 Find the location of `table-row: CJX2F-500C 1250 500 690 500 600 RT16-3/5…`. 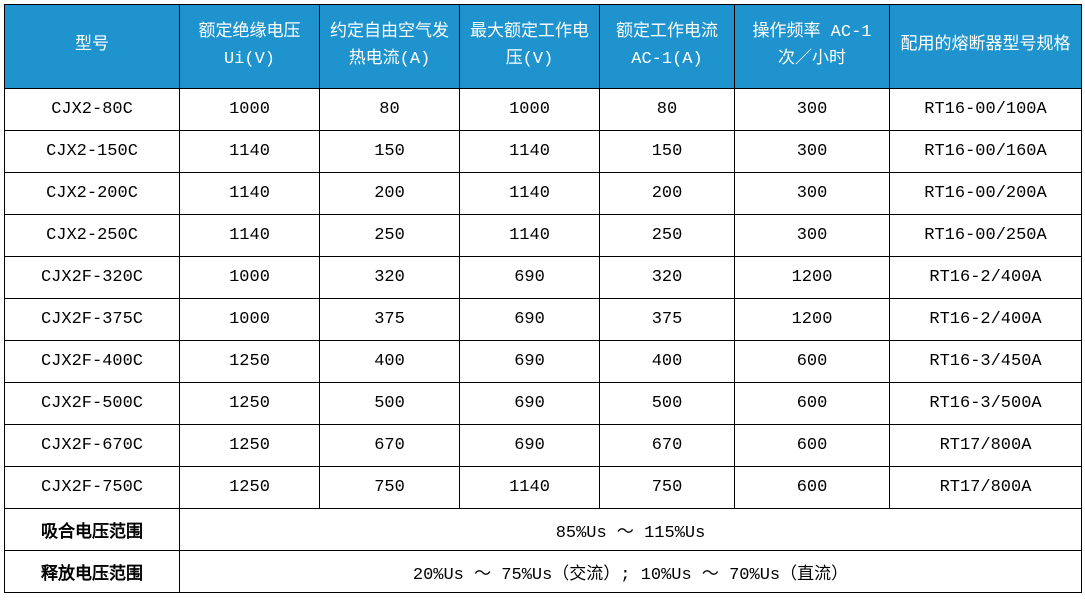

table-row: CJX2F-500C 1250 500 690 500 600 RT16-3/5… is located at coordinates (543, 403).